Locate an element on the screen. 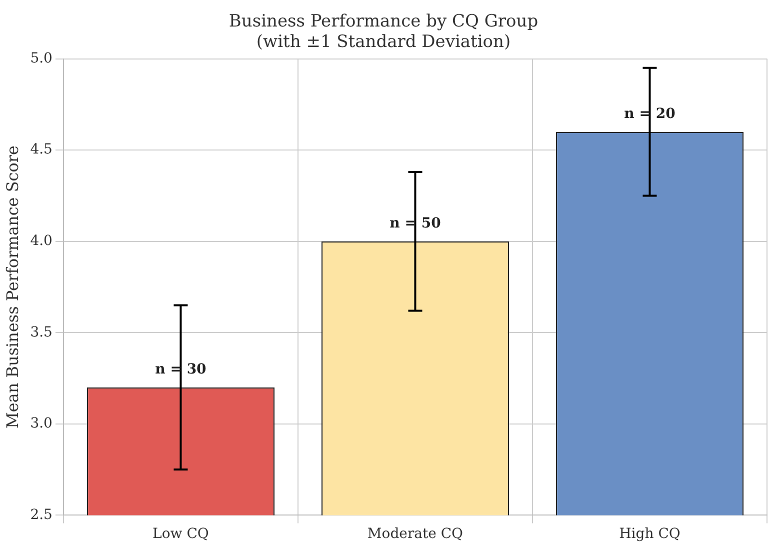  y-tick-label: 2.5 is located at coordinates (41, 514).